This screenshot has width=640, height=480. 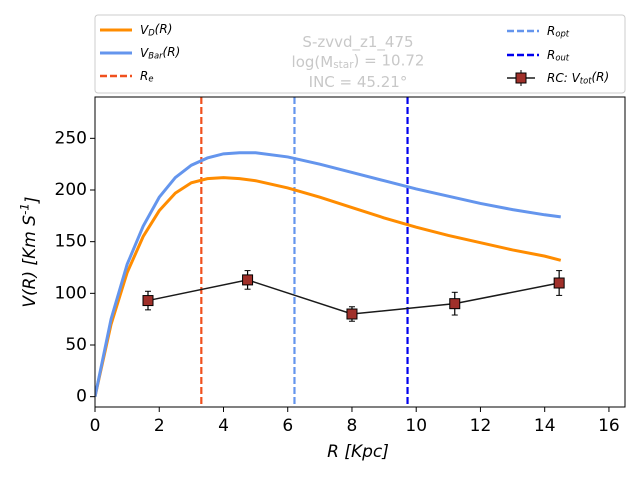 I want to click on y-tick-label: 250, so click(x=71, y=138).